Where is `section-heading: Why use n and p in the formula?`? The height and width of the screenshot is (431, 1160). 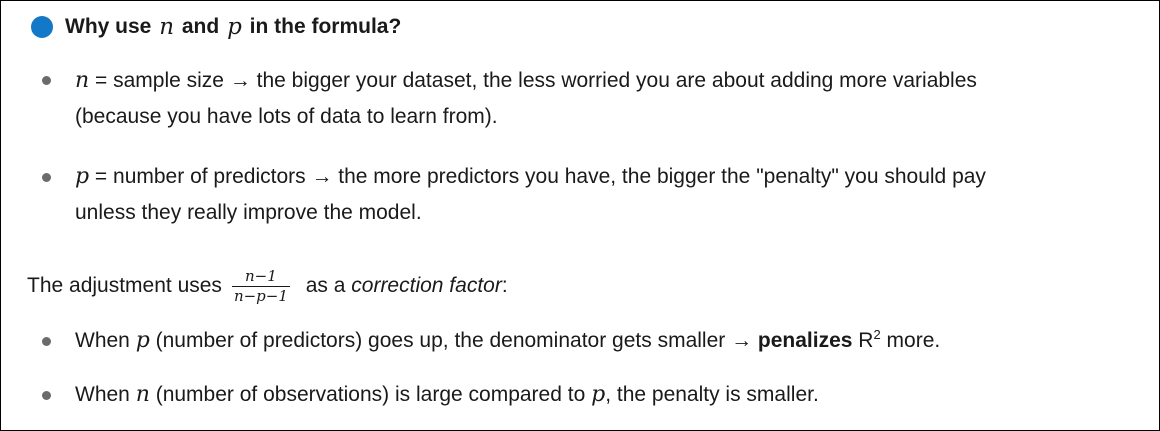
section-heading: Why use n and p in the formula? is located at coordinates (216, 27).